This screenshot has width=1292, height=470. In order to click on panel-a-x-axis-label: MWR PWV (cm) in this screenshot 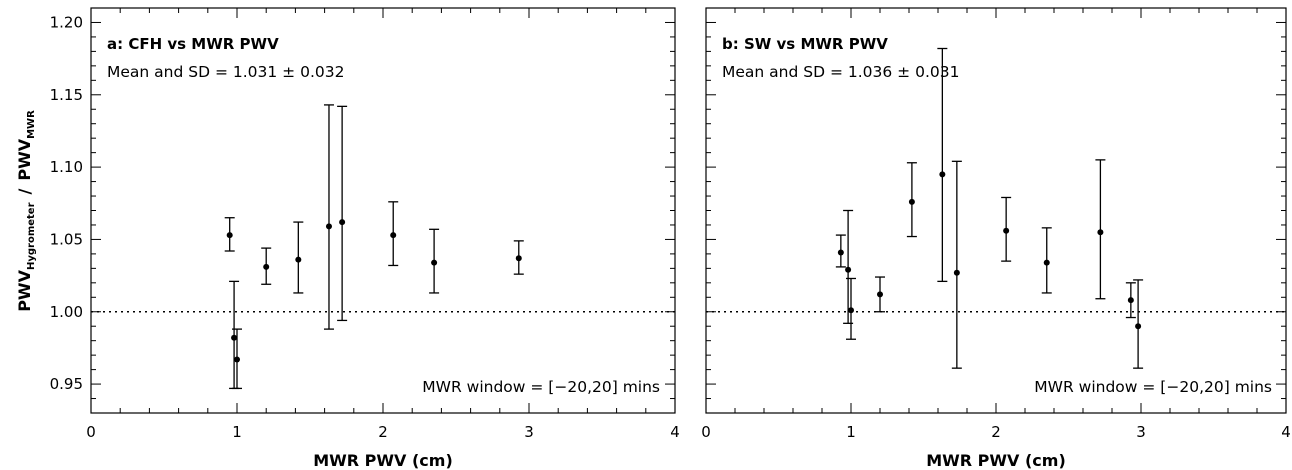, I will do `click(383, 460)`.